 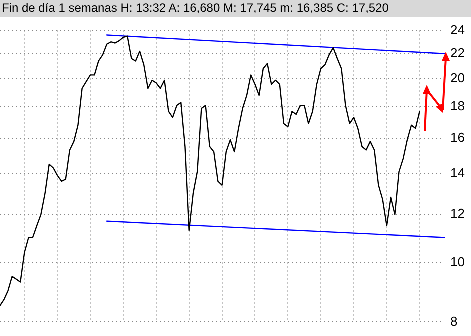 I want to click on y-tick-label: 16, so click(x=458, y=137).